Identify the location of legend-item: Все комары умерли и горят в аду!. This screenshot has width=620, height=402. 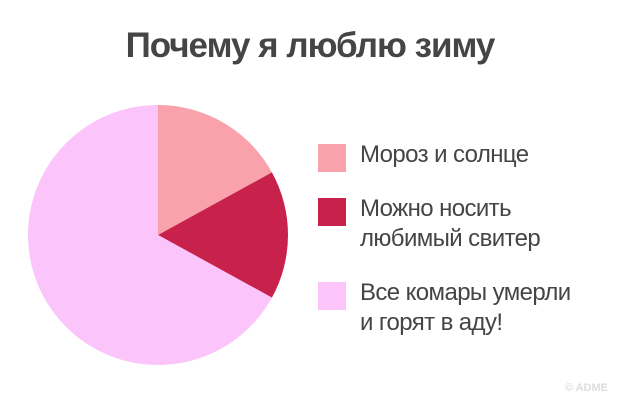
(444, 308).